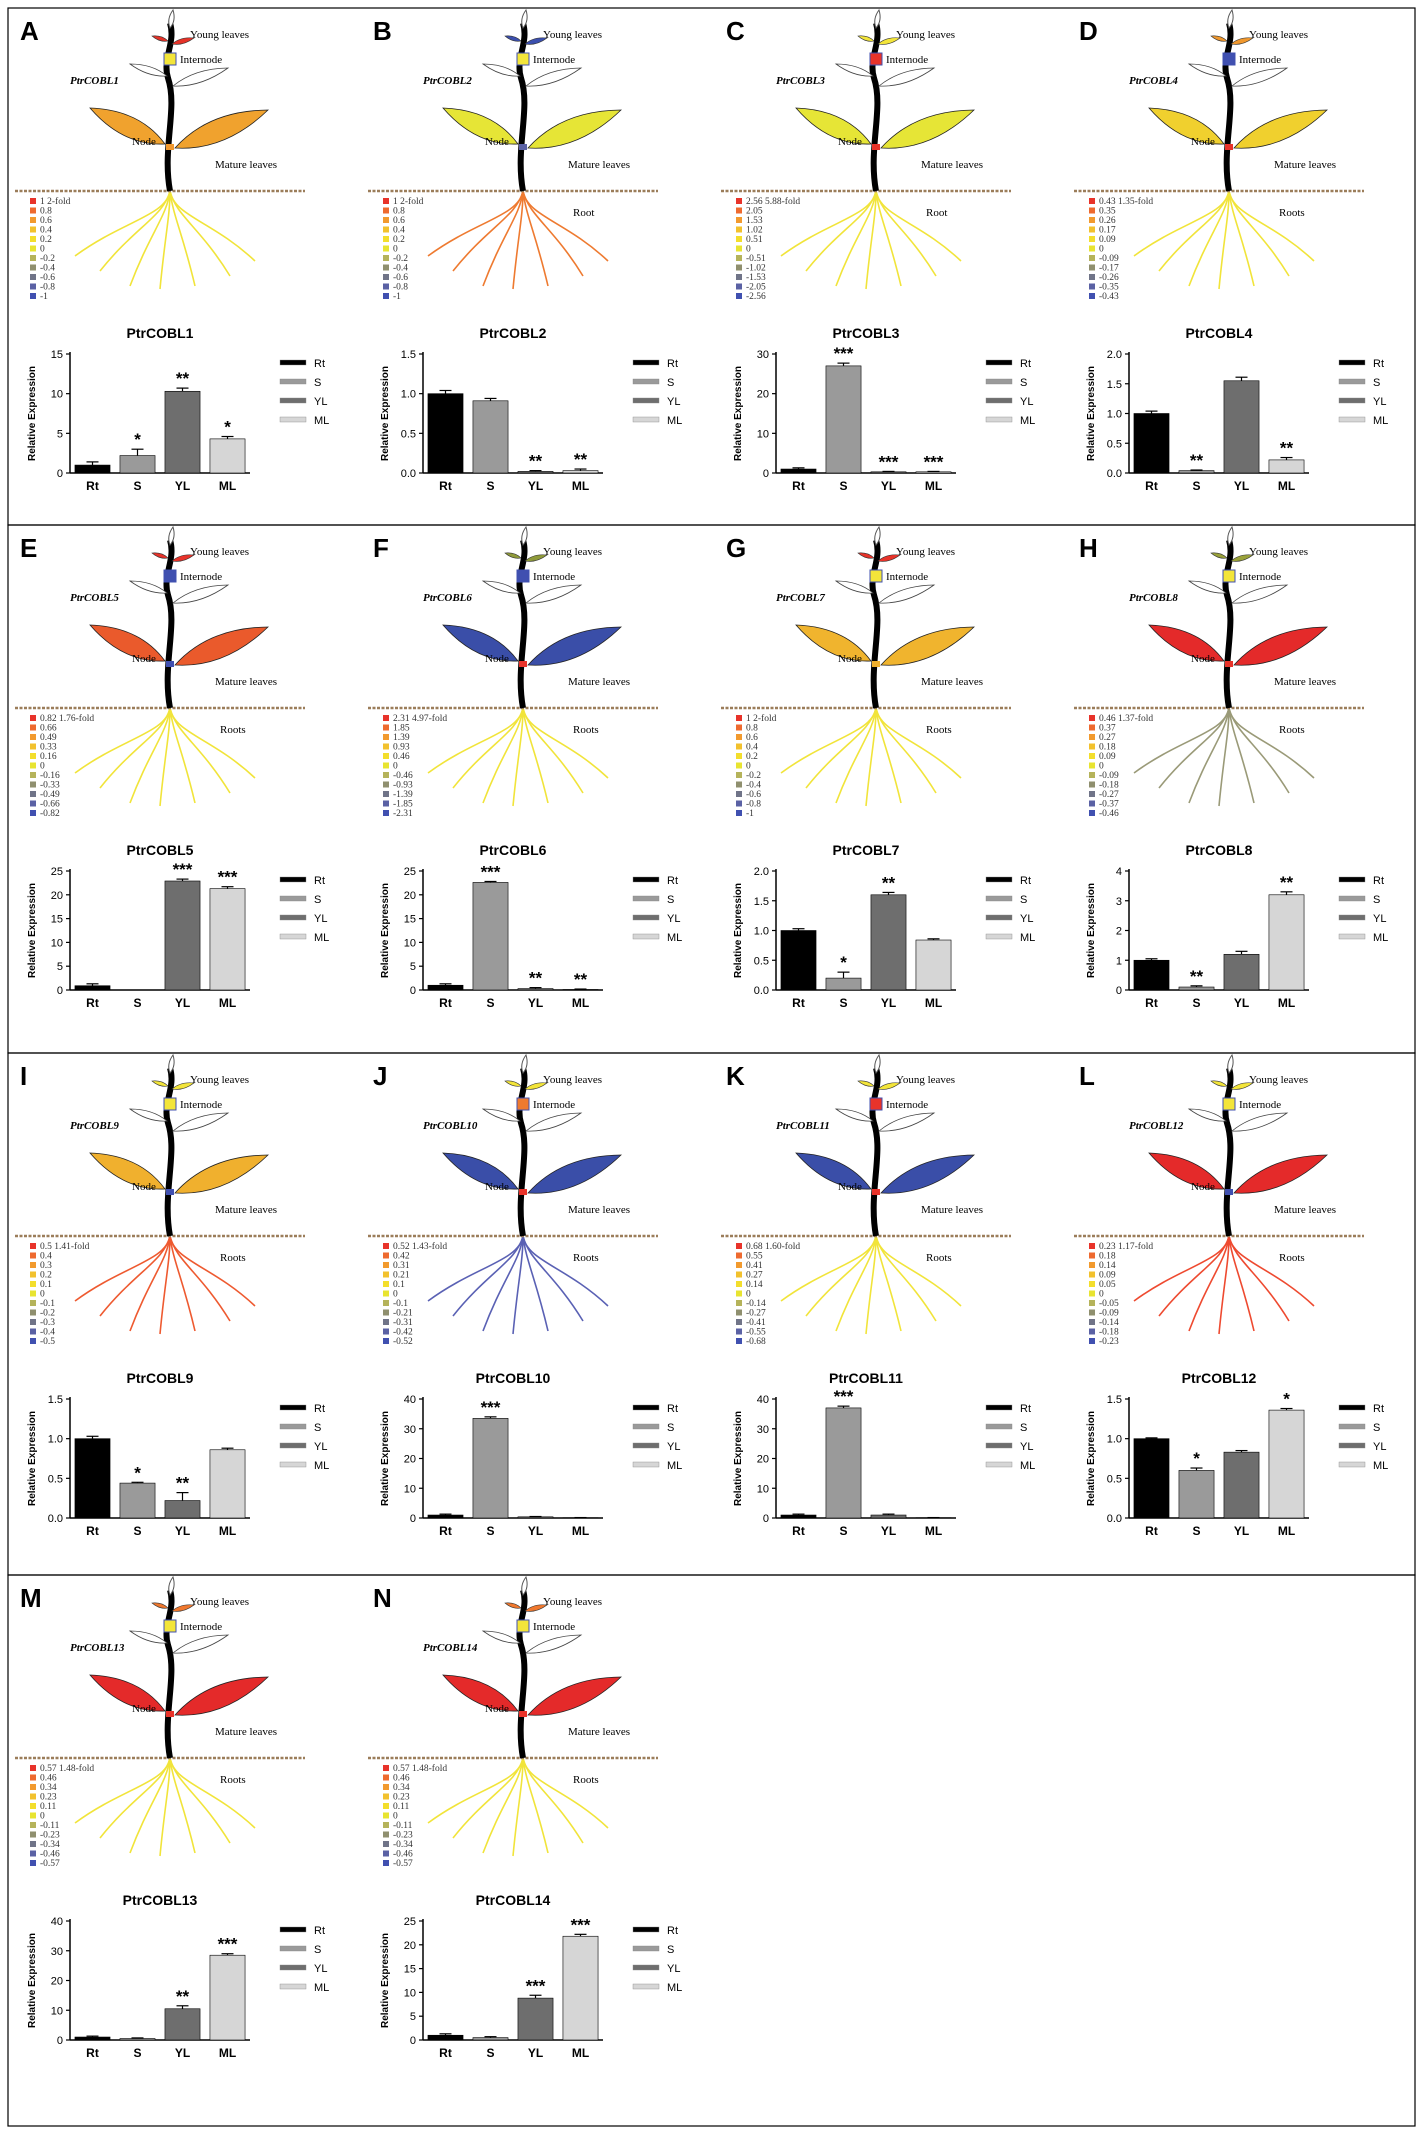 Image resolution: width=1423 pixels, height=2134 pixels. Describe the element at coordinates (575, 129) in the screenshot. I see `mature-leaf-right` at that location.